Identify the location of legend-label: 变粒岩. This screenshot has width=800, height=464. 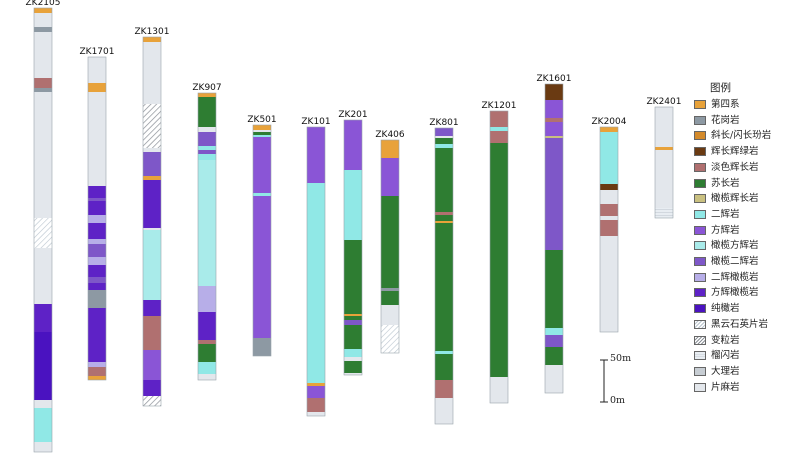
(725, 340).